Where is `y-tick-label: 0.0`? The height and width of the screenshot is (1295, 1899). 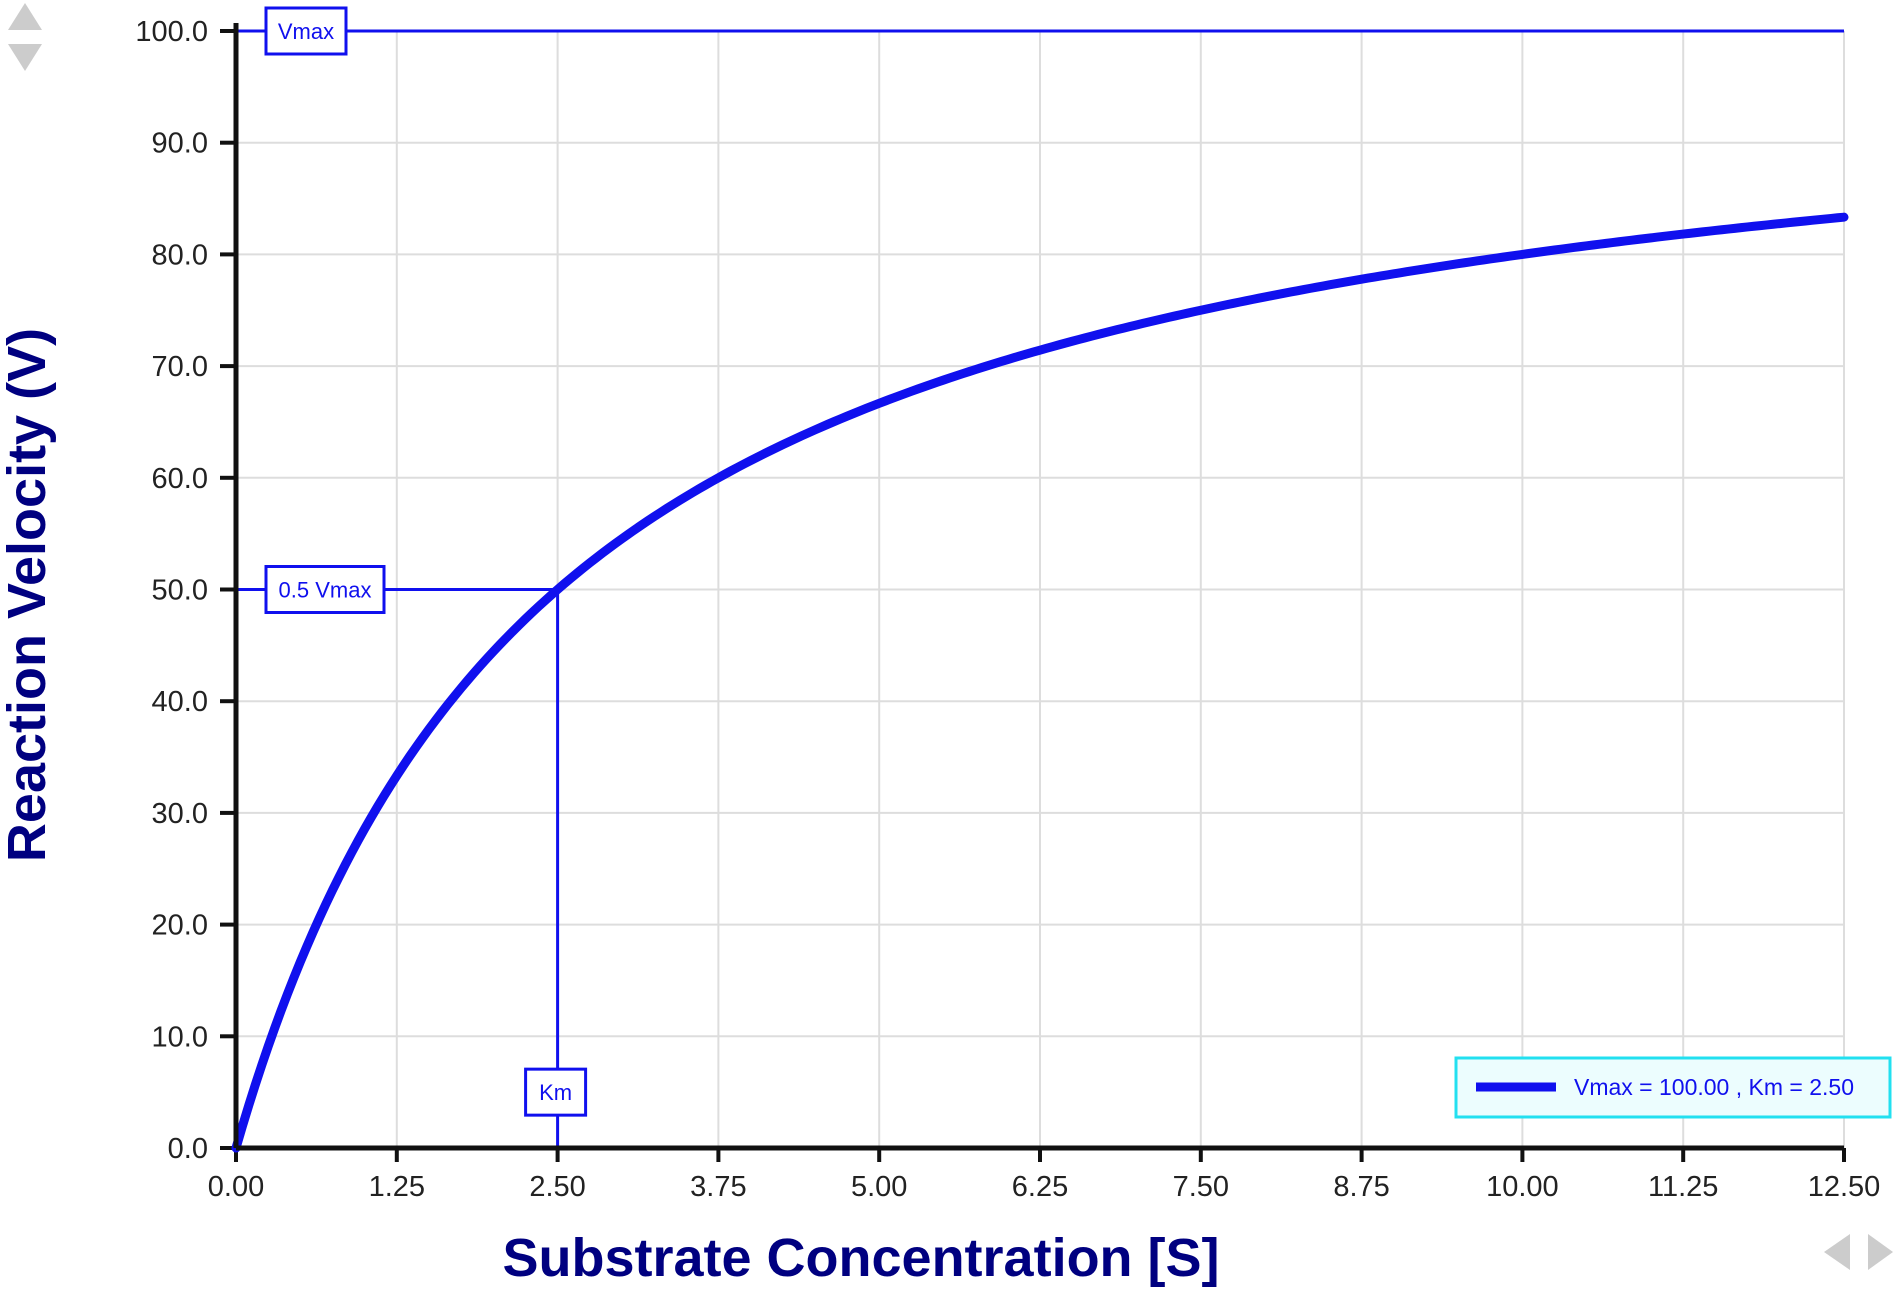 y-tick-label: 0.0 is located at coordinates (188, 1149).